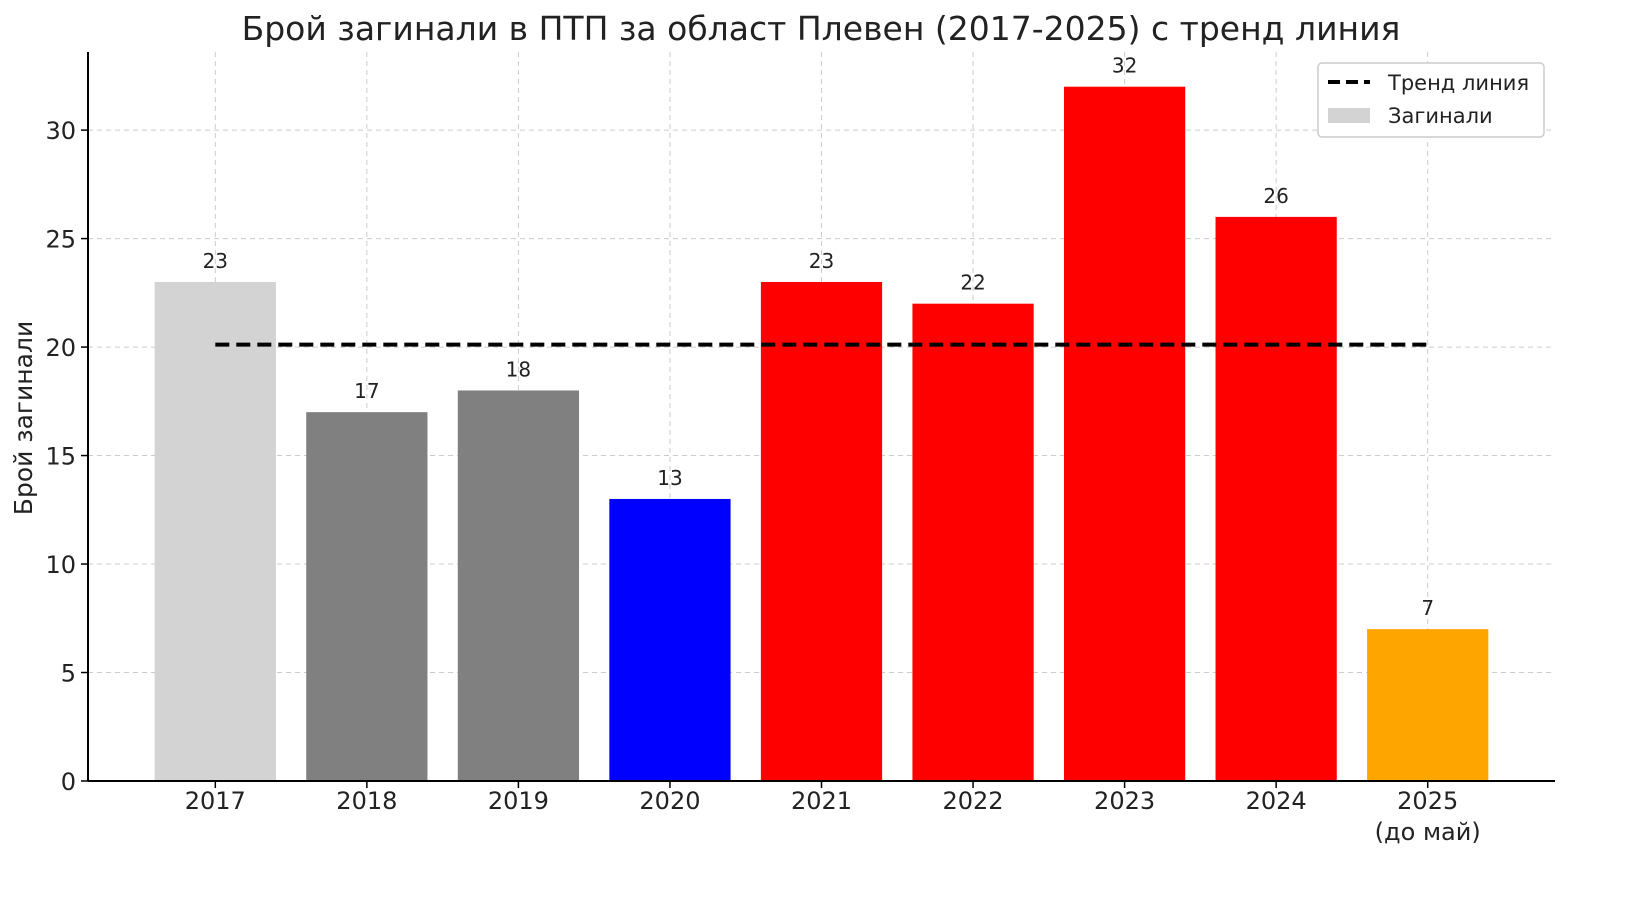 This screenshot has height=897, width=1633. Describe the element at coordinates (1458, 83) in the screenshot. I see `legend-trend-label: Тренд линия` at that location.